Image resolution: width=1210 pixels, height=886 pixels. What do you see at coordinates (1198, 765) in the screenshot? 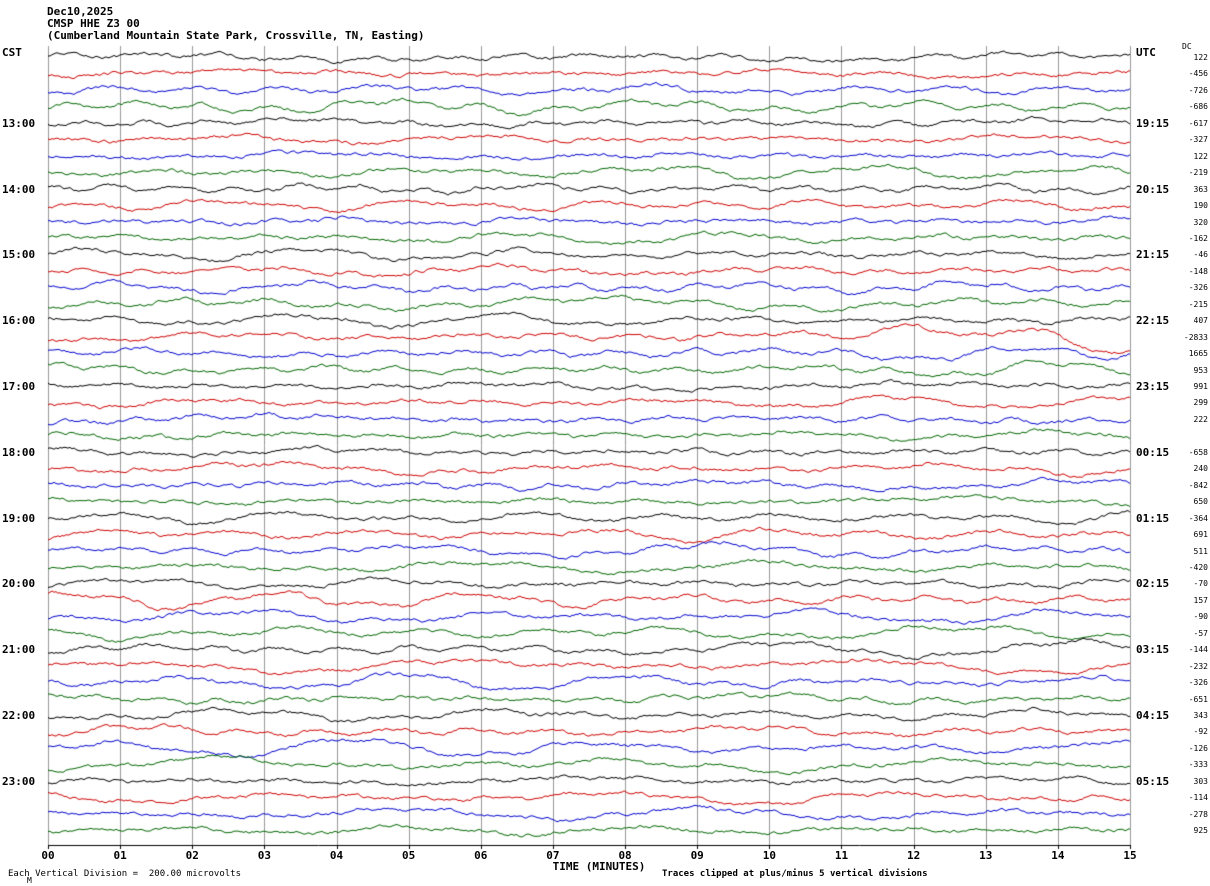
I see `dc-value: -333` at bounding box center [1198, 765].